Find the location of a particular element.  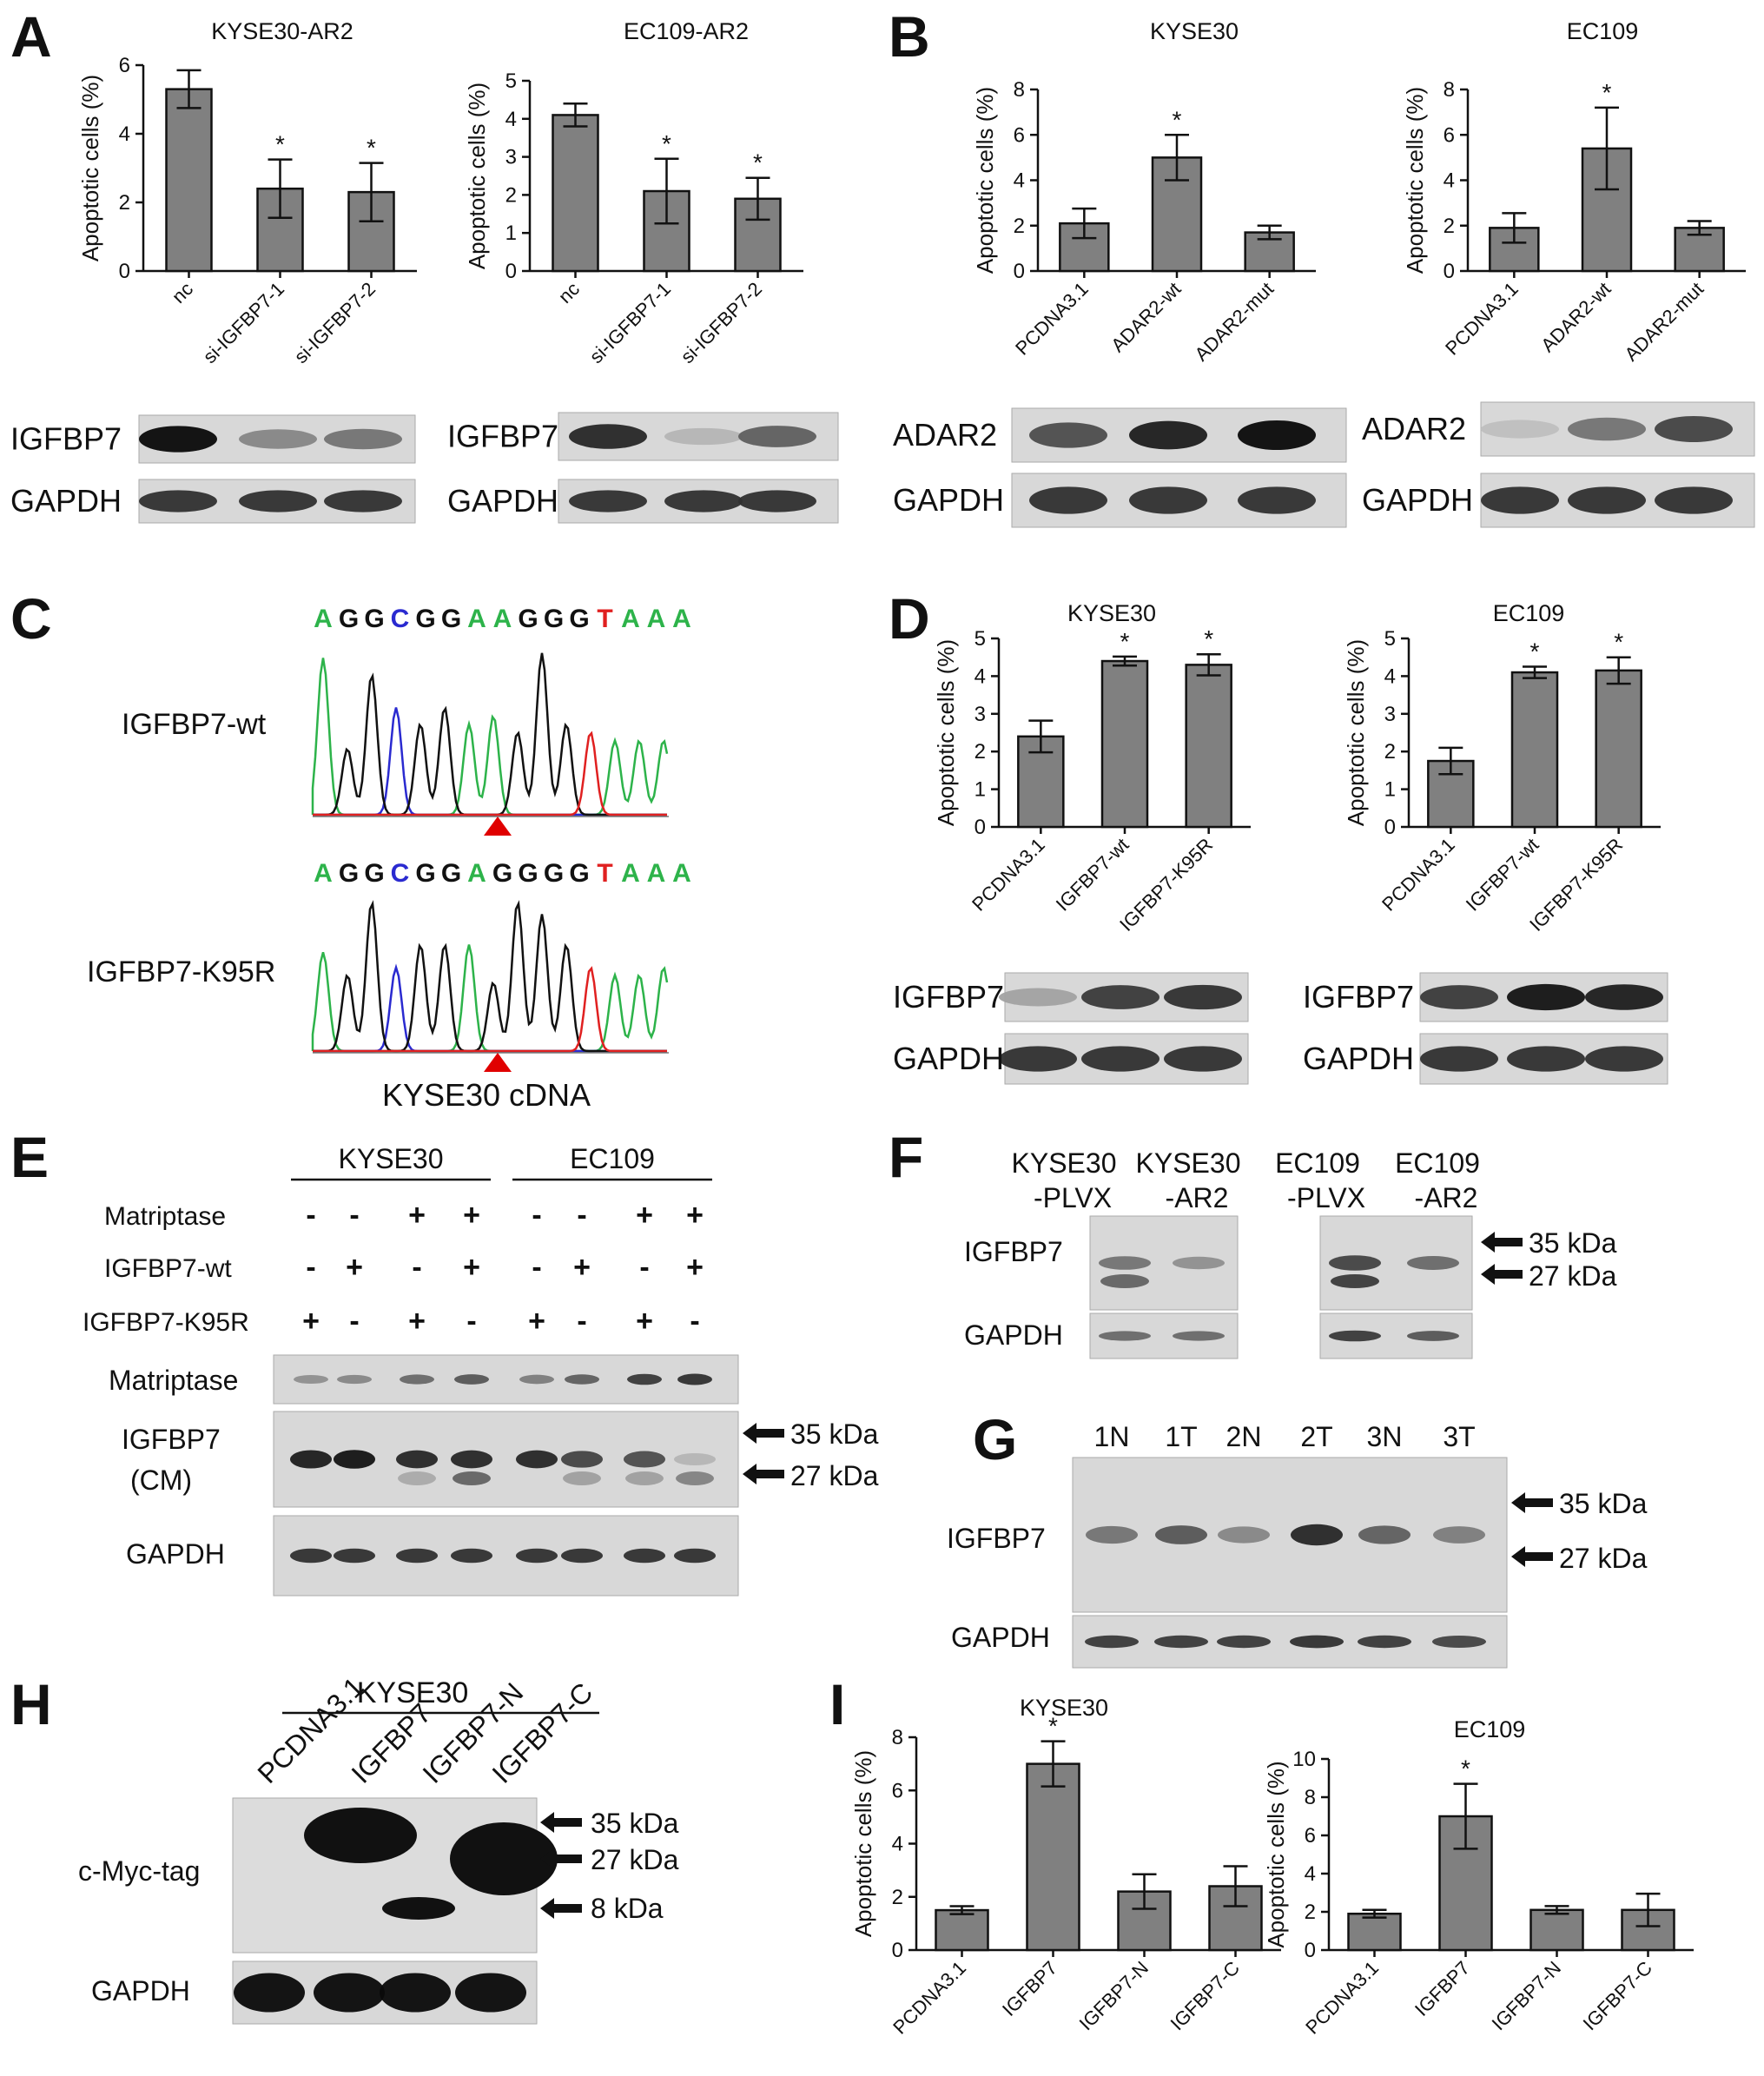

x-tick-label: IGFBP7 is located at coordinates (1029, 1988).